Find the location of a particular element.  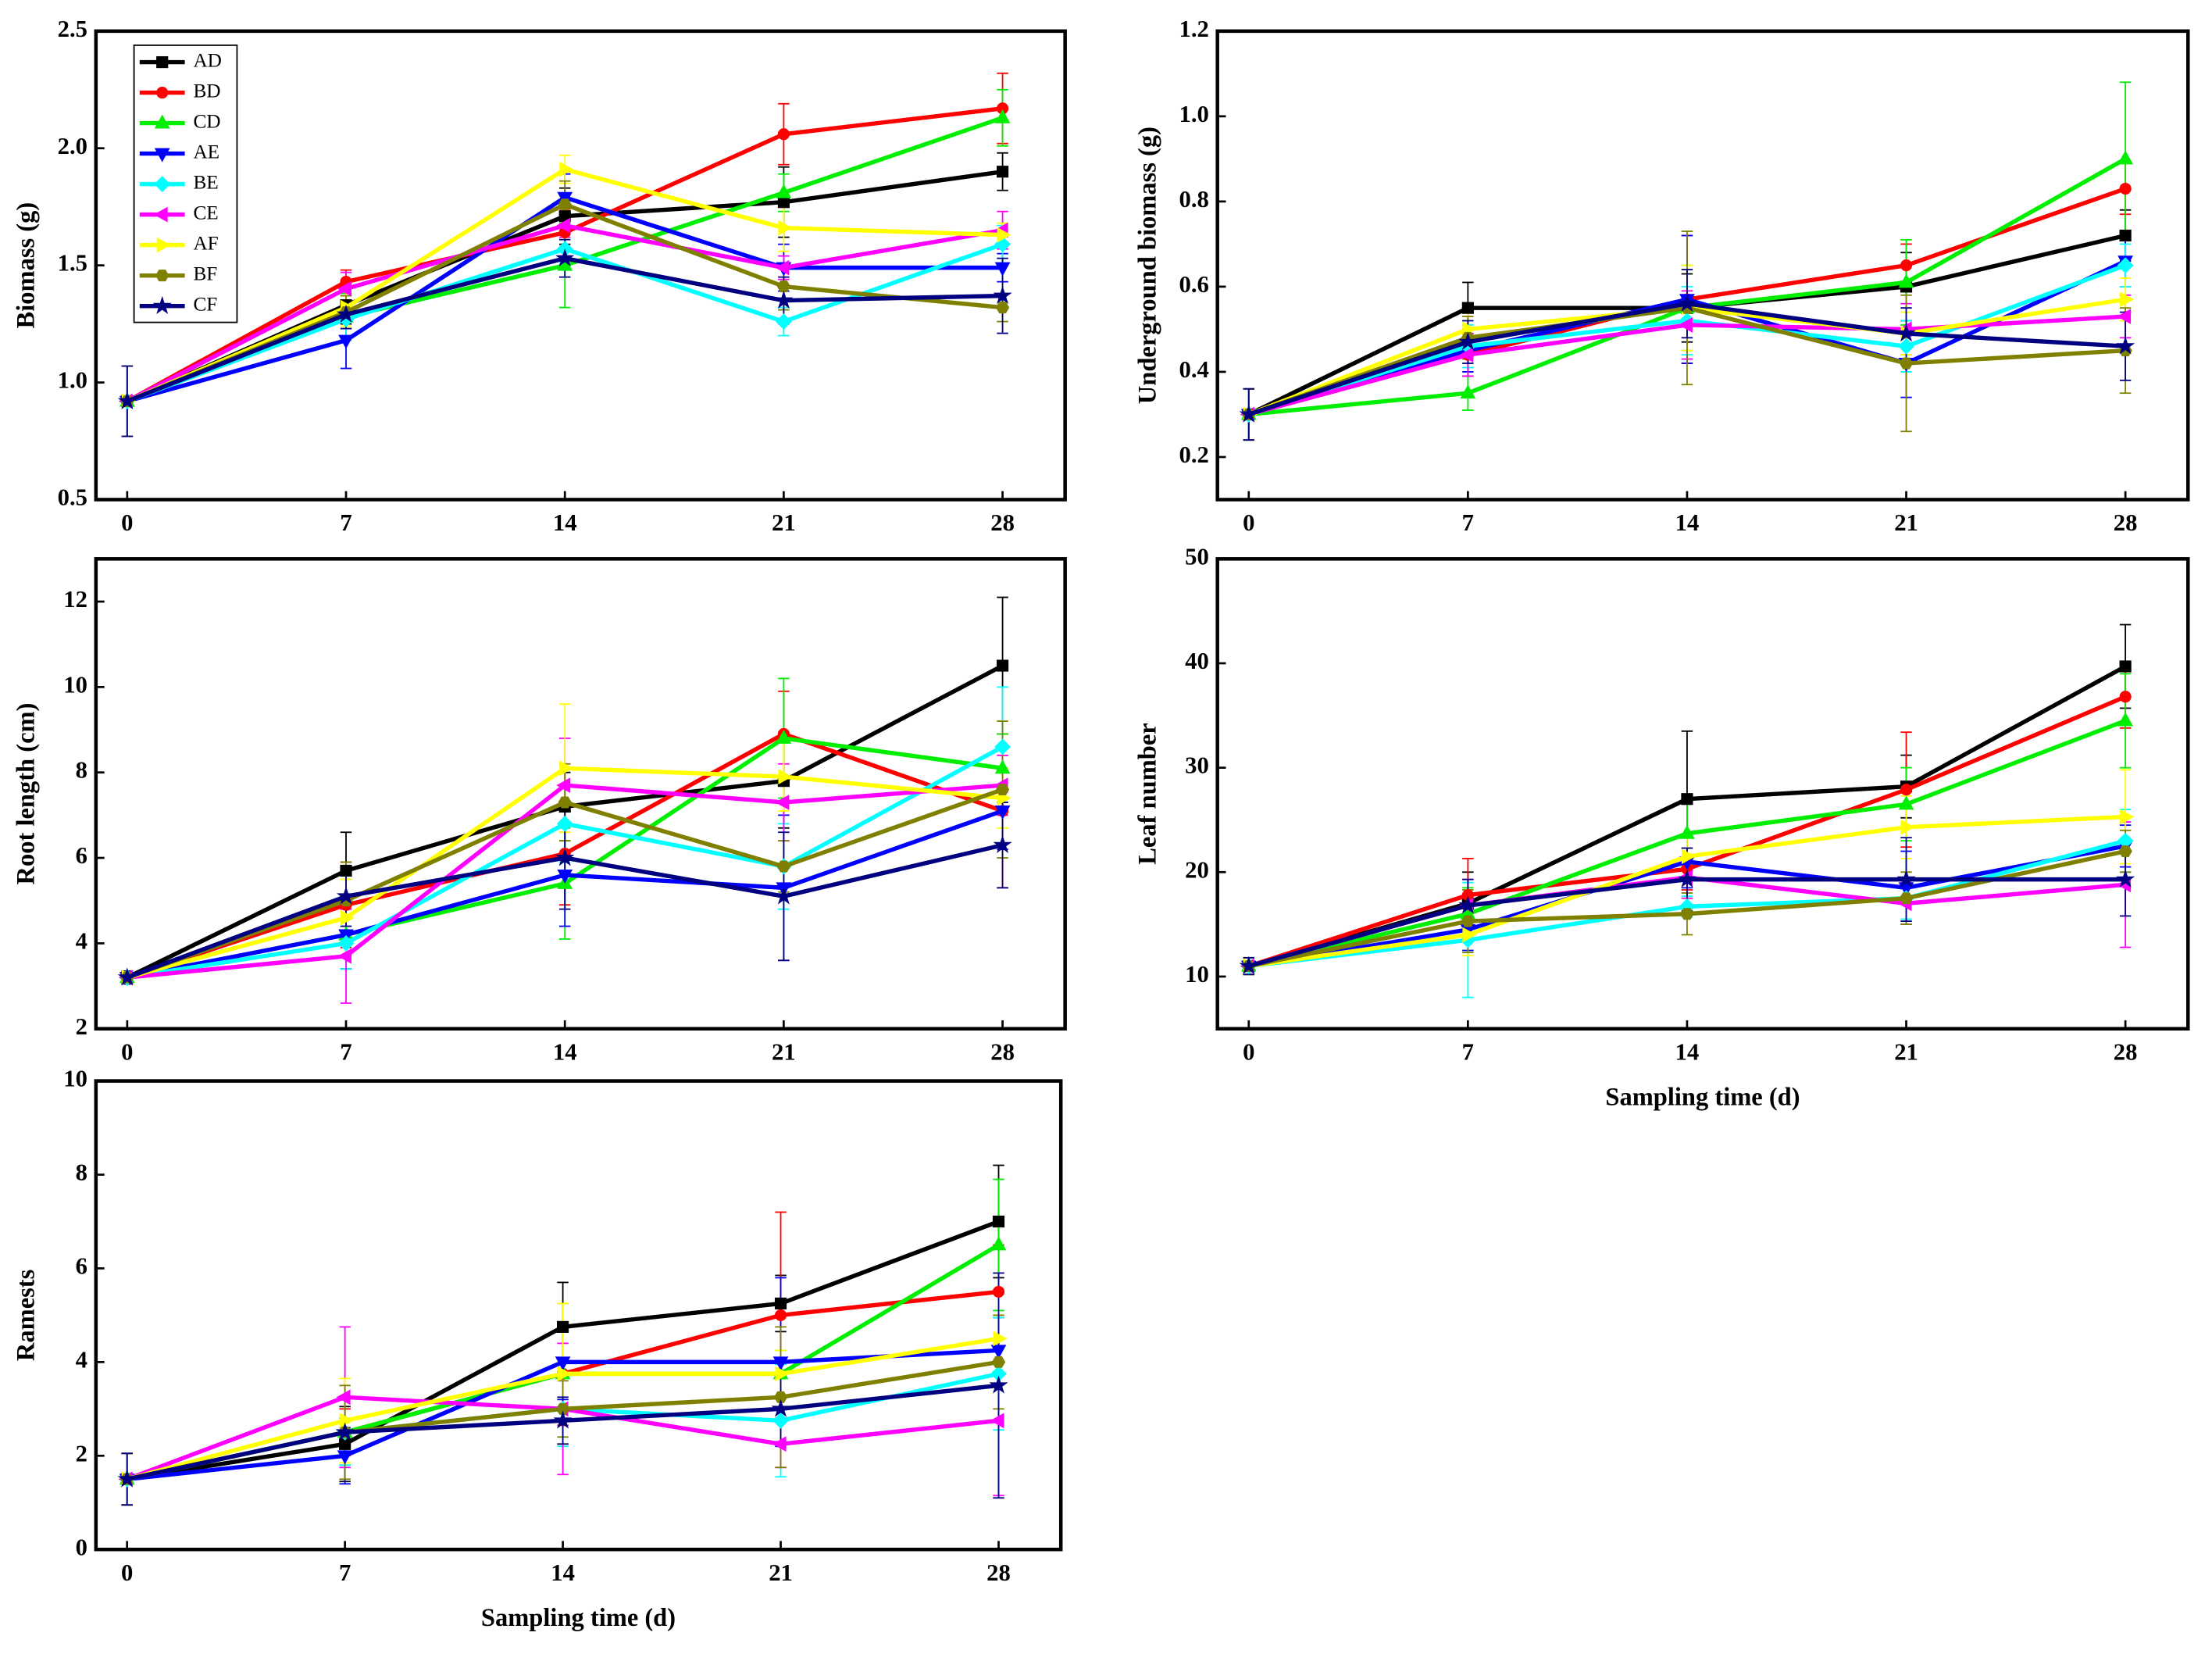

y-axis-label: Ramests is located at coordinates (26, 1315).